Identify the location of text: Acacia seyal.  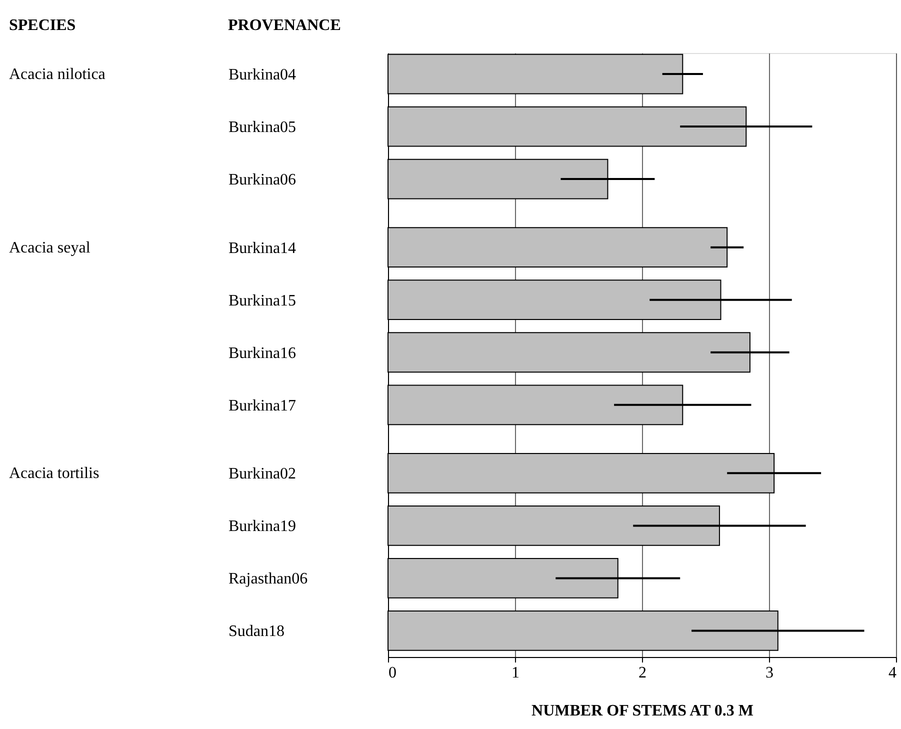
(50, 247).